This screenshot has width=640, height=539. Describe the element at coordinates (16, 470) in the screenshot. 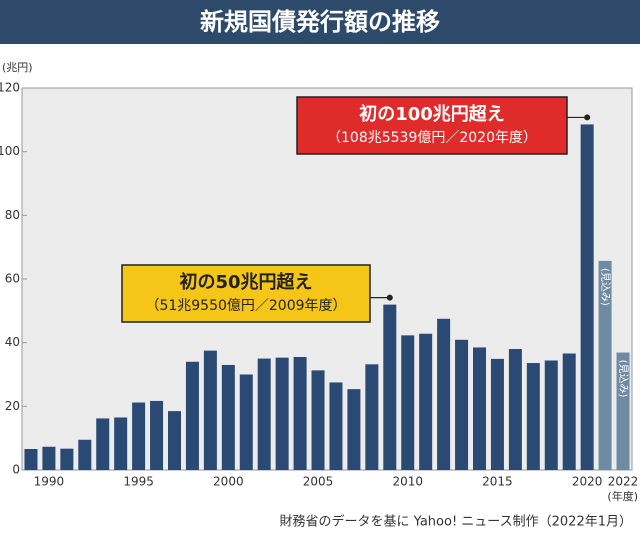

I see `y-tick-label: 0` at that location.